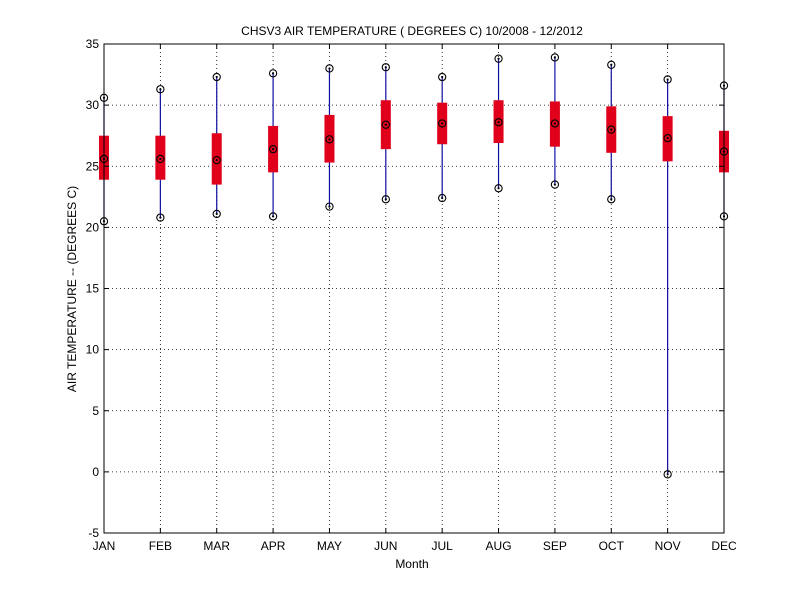  What do you see at coordinates (385, 546) in the screenshot?
I see `x-tick-label: JUN` at bounding box center [385, 546].